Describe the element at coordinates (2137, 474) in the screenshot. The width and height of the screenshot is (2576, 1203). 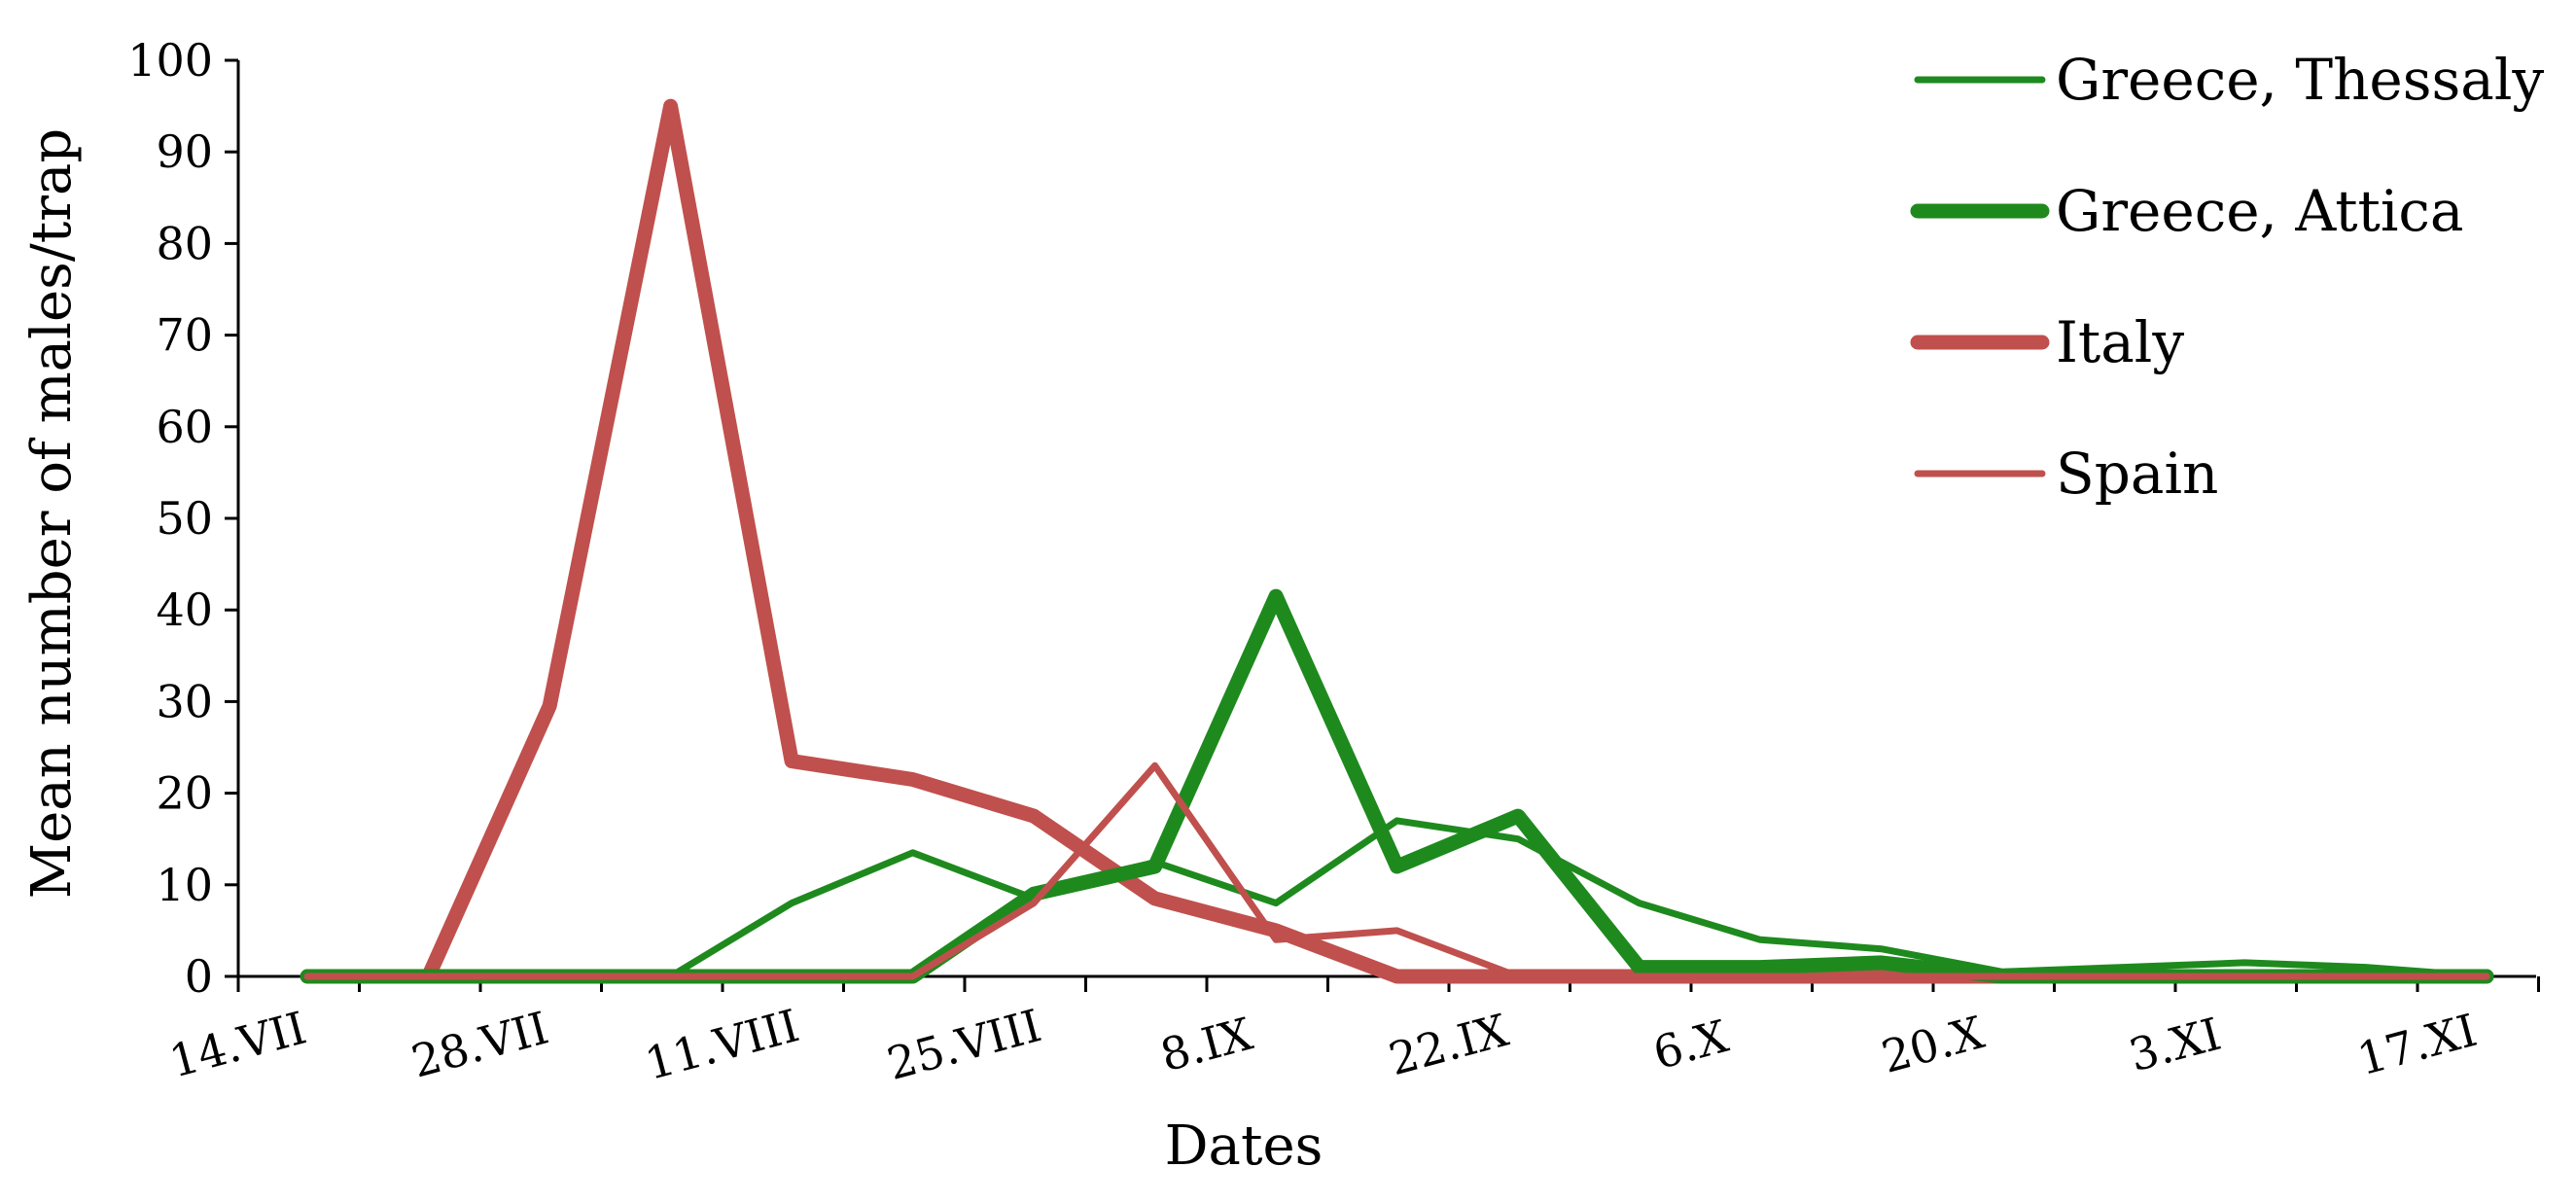
I see `legend-label-spain: Spain` at that location.